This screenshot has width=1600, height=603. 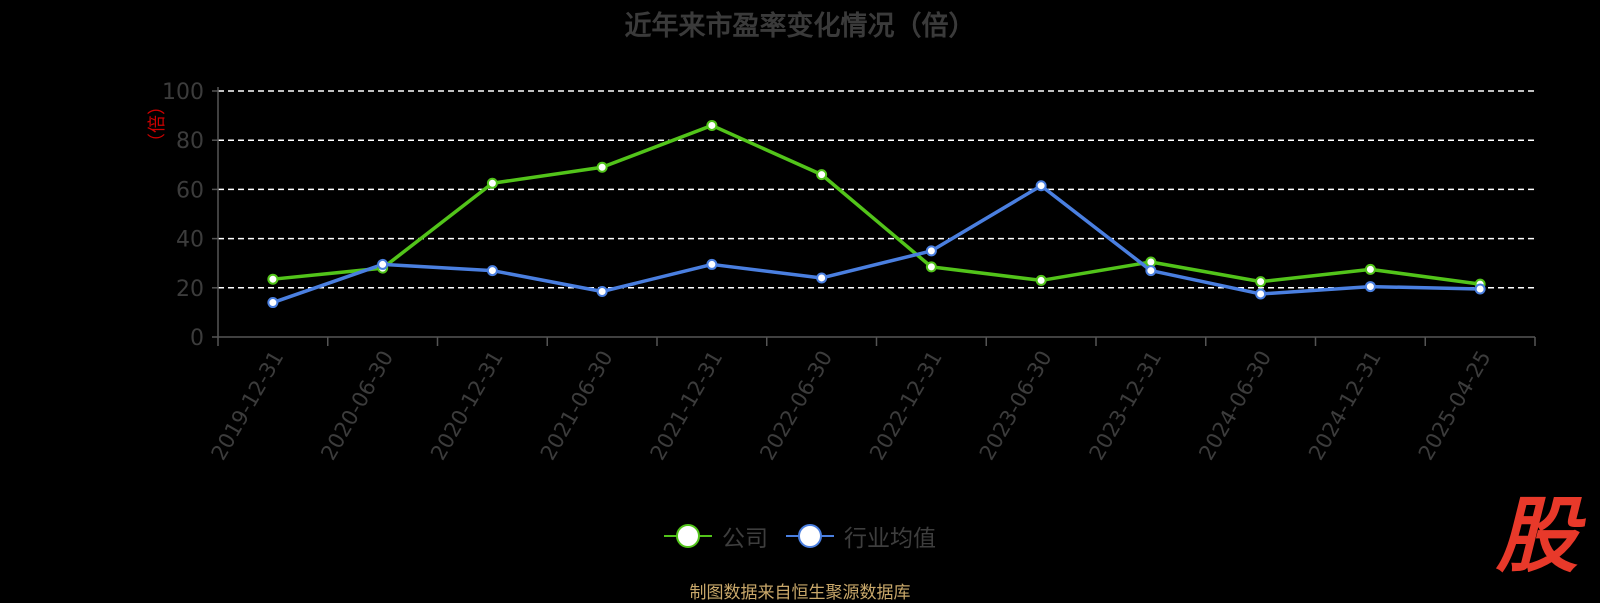 I want to click on x-tick-label: 2023-06-30, so click(x=1016, y=406).